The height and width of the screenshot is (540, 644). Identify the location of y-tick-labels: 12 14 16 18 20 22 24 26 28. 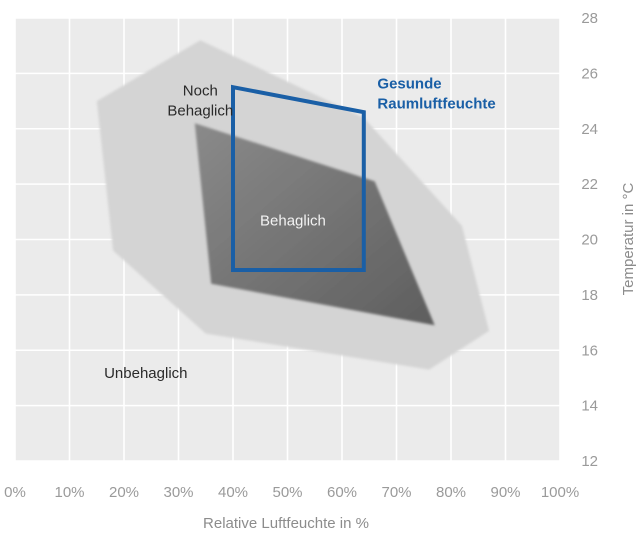
(589, 240).